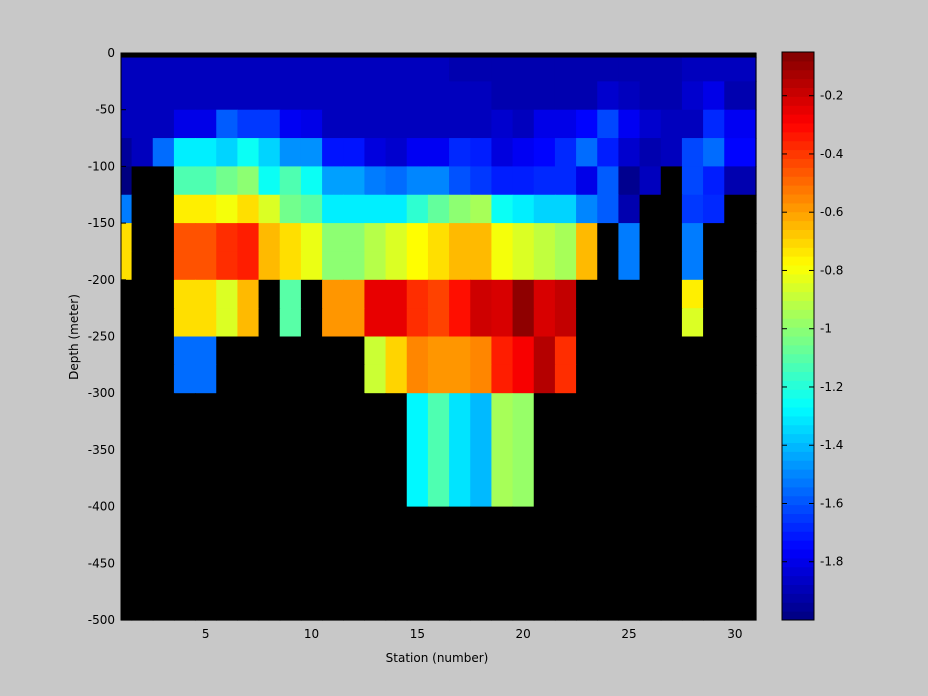 The width and height of the screenshot is (928, 696). I want to click on colorbar-tick-label: -0.6, so click(831, 212).